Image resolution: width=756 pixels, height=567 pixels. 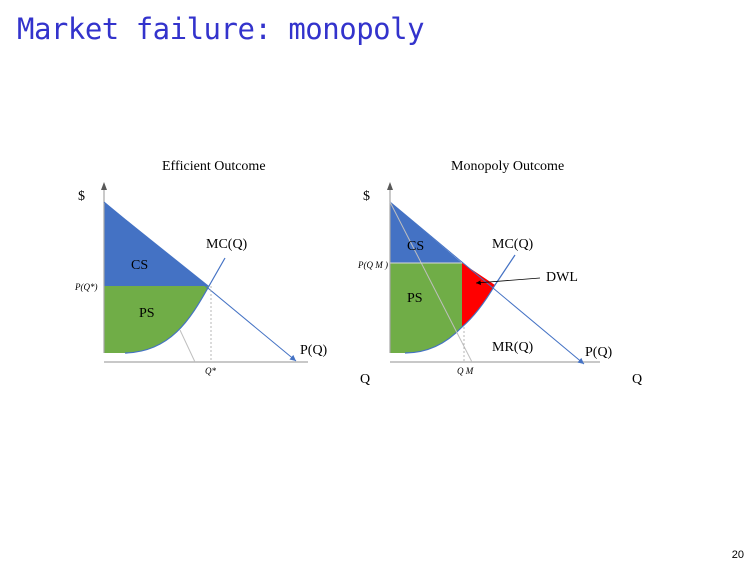 What do you see at coordinates (156, 244) in the screenshot?
I see `consumer-surplus-area` at bounding box center [156, 244].